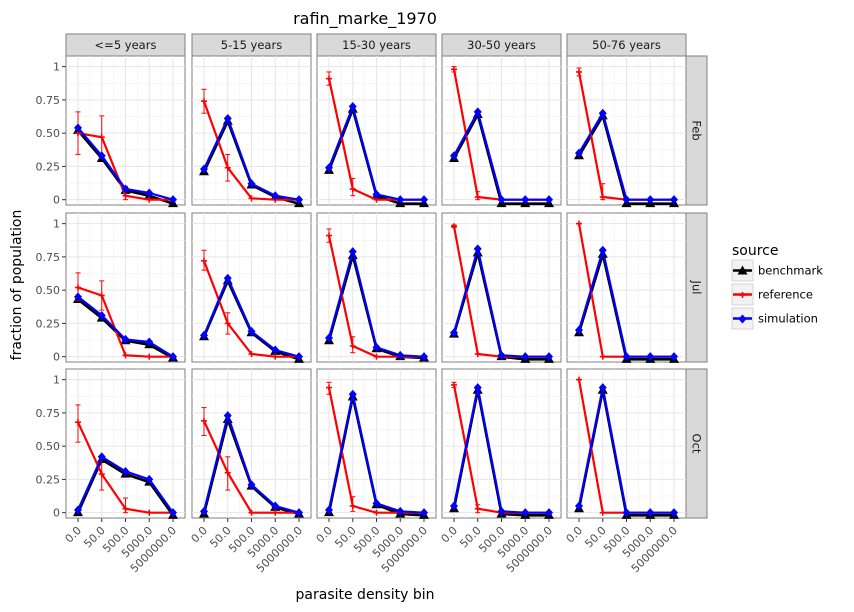 This screenshot has width=854, height=612. What do you see at coordinates (788, 319) in the screenshot?
I see `legend-label: simulation` at bounding box center [788, 319].